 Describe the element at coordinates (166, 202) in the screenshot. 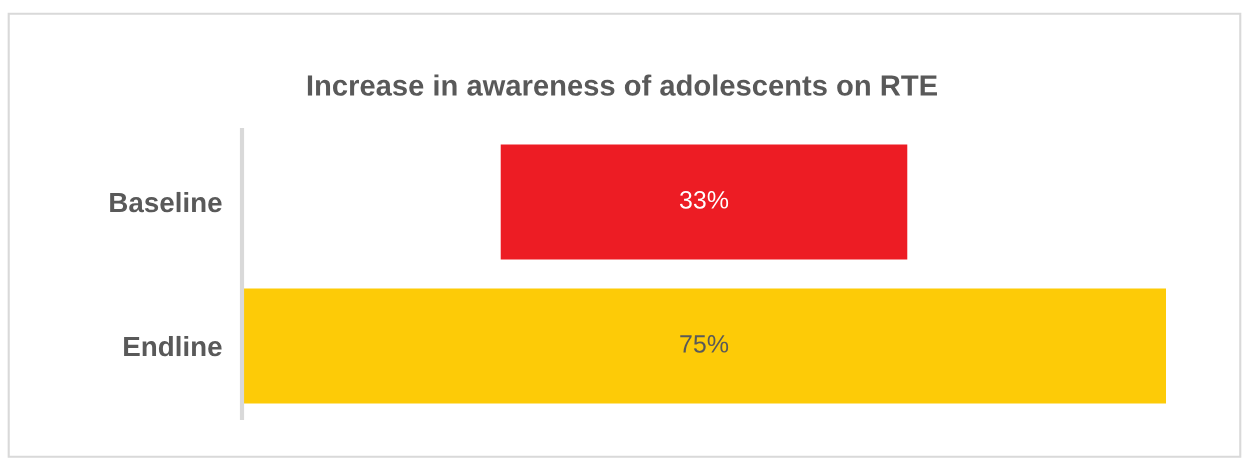

I see `category-label: Baseline` at that location.